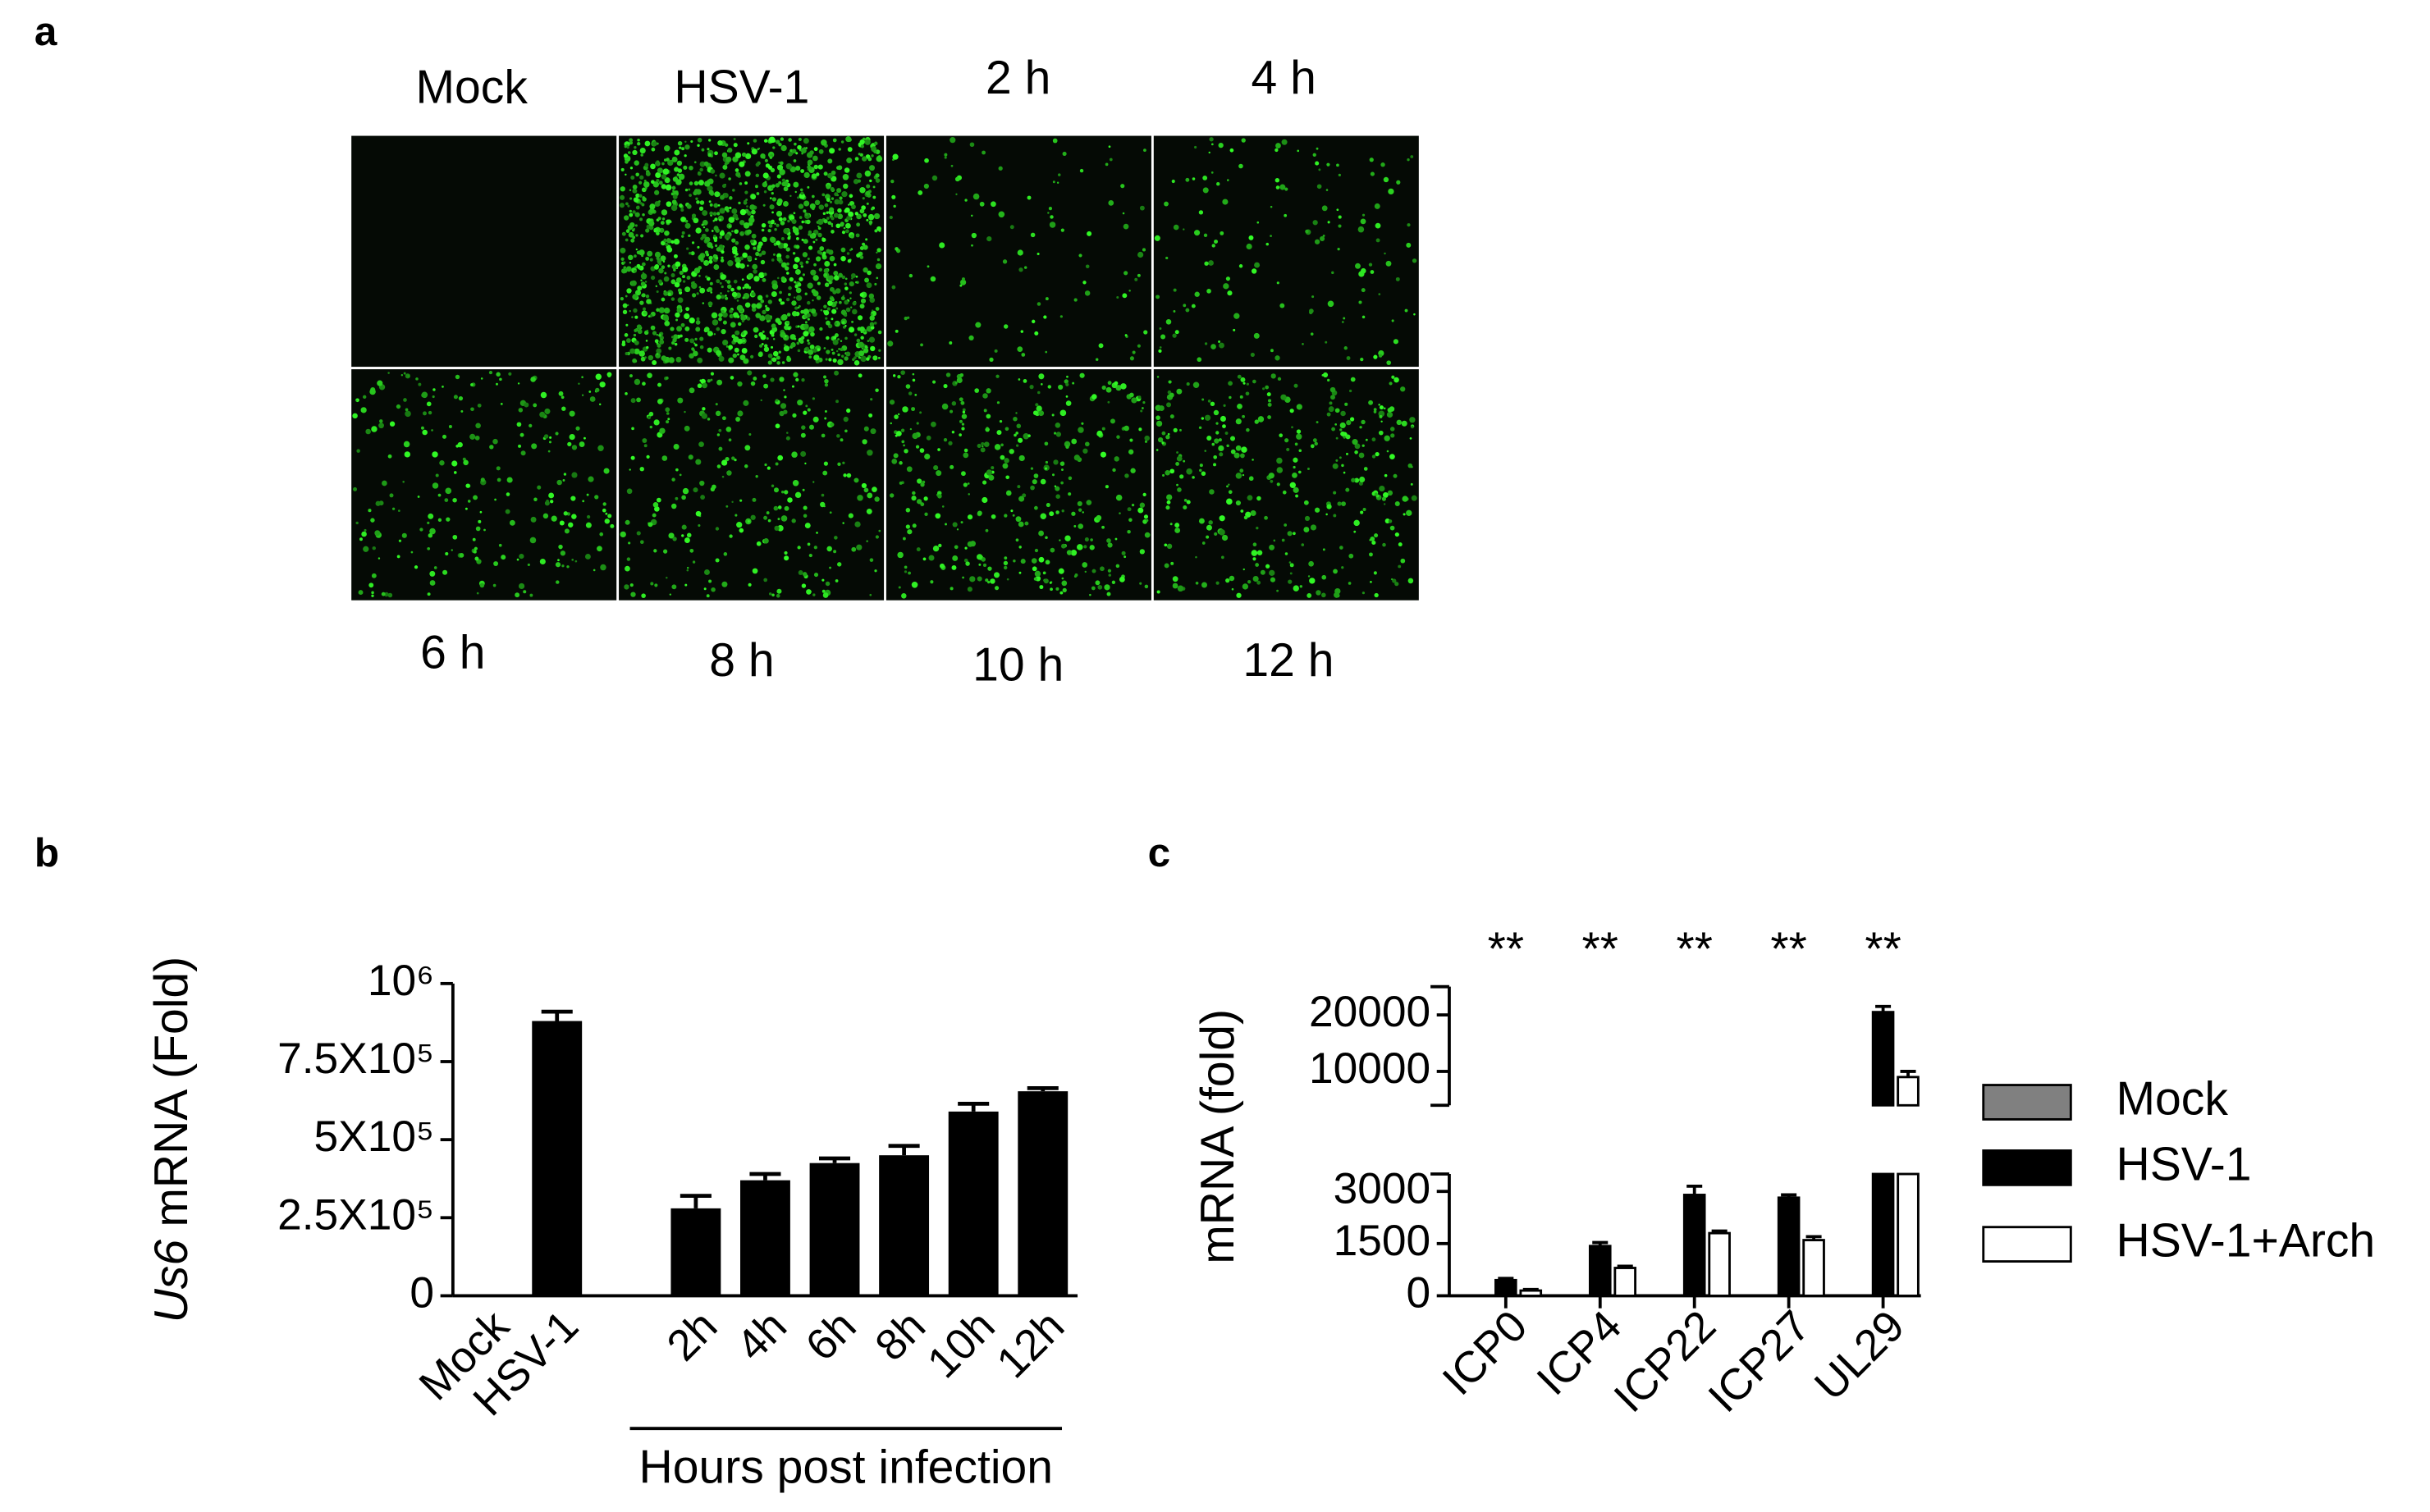 The image size is (2430, 1512). Describe the element at coordinates (422, 1293) in the screenshot. I see `y-tick-label: 0` at that location.